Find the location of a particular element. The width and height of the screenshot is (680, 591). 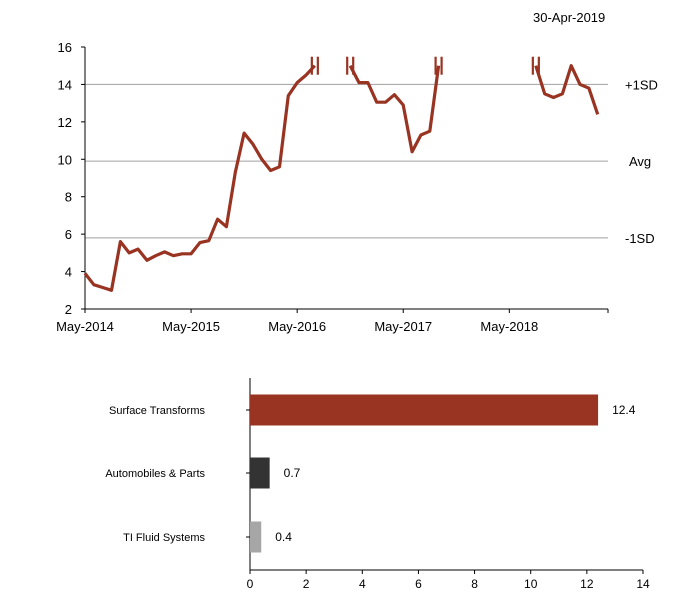

bar-x-tick-label: 10 is located at coordinates (531, 584).